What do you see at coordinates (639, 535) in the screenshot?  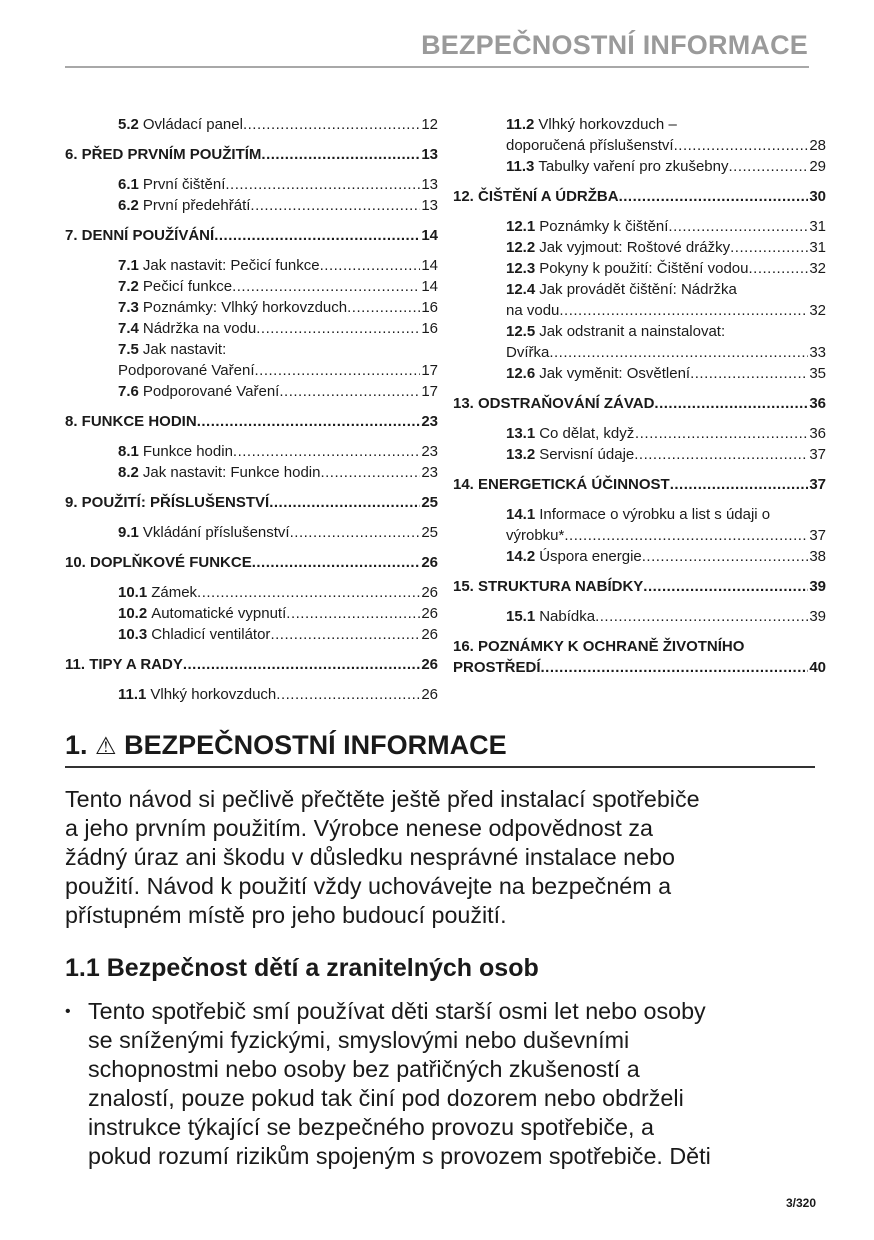 I see `toc-entry: výrobku* 37` at bounding box center [639, 535].